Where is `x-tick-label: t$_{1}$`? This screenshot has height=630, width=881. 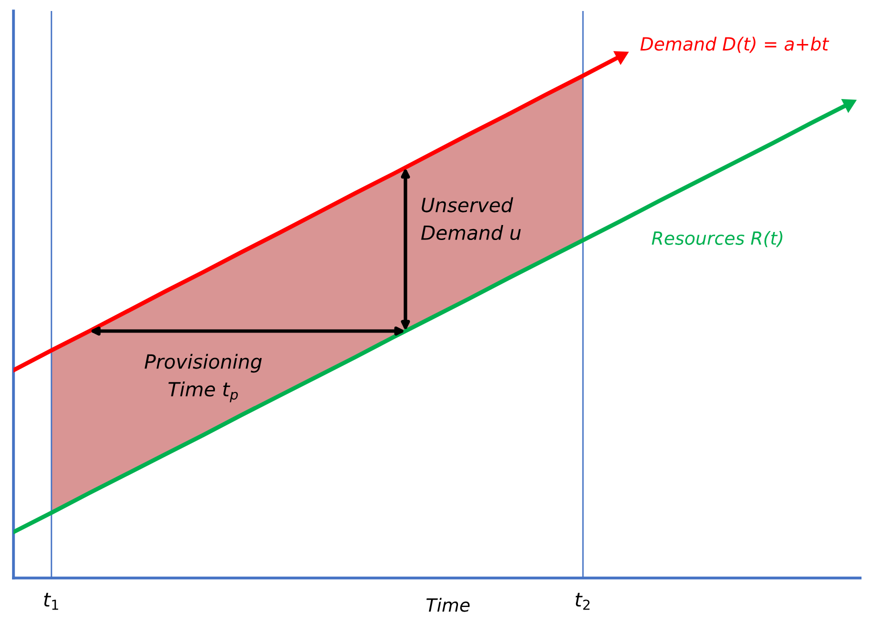 x-tick-label: t$_{1}$ is located at coordinates (51, 601).